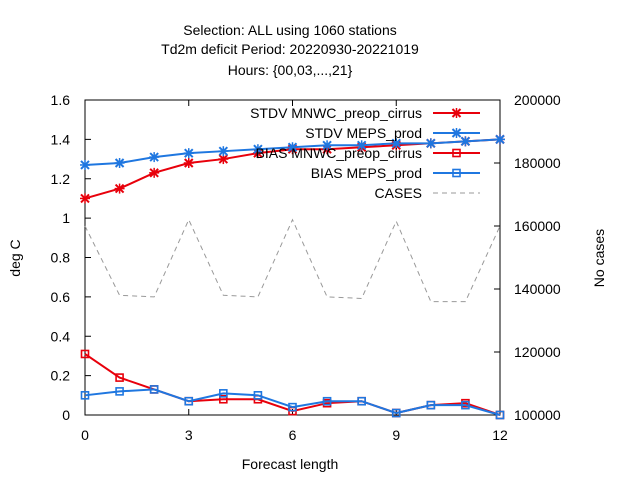 This screenshot has height=480, width=640. I want to click on y-tick-label: 0, so click(66, 415).